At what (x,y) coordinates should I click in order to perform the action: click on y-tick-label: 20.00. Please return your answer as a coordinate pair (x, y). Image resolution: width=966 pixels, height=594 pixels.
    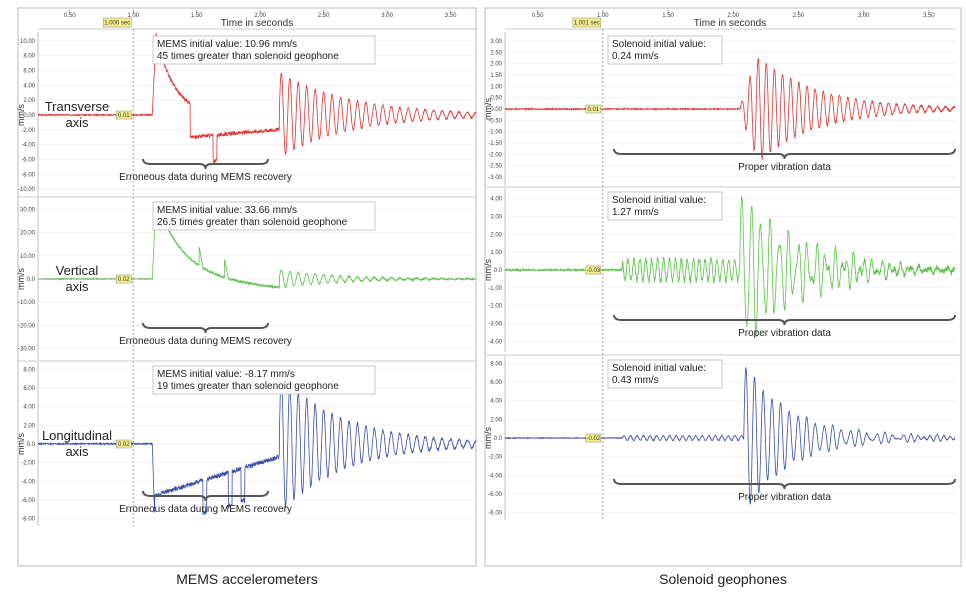
    Looking at the image, I should click on (28, 234).